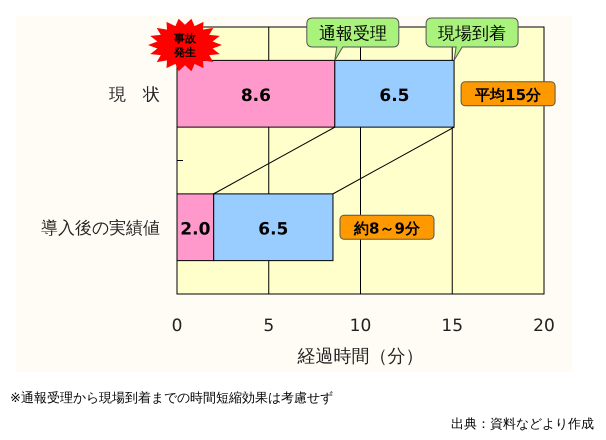  What do you see at coordinates (387, 228) in the screenshot?
I see `annotation: 約8～9分` at bounding box center [387, 228].